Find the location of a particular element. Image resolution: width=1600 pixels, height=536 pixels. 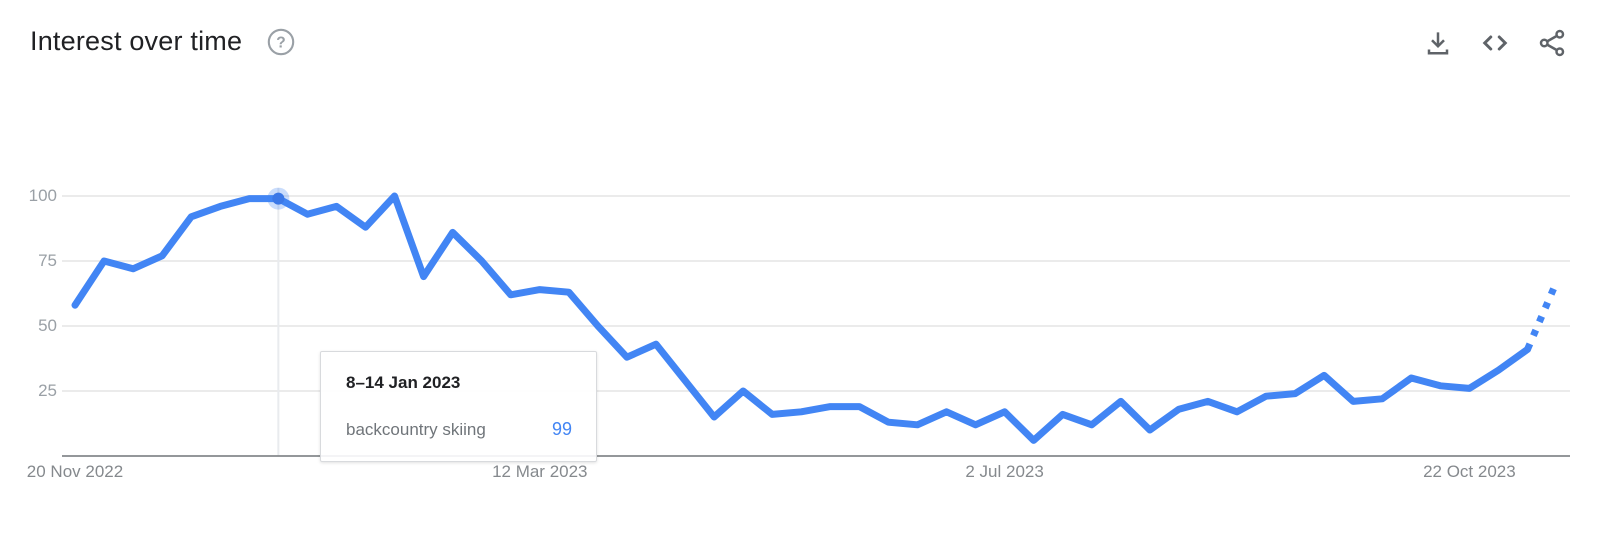

share-icon is located at coordinates (1552, 43).